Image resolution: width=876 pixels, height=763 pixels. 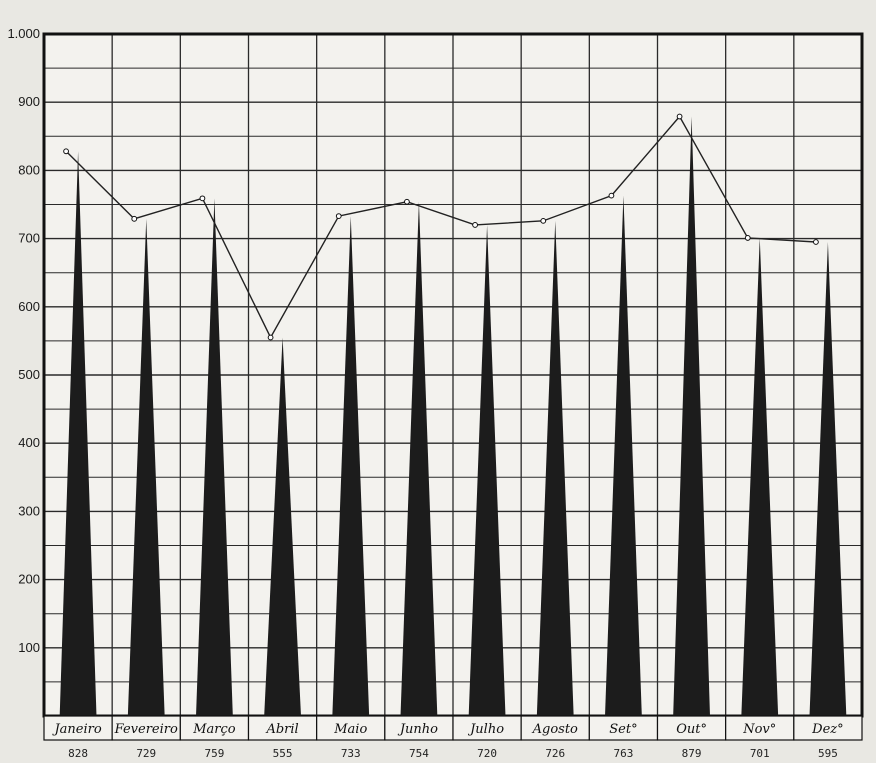 What do you see at coordinates (760, 753) in the screenshot?
I see `value-label: 701` at bounding box center [760, 753].